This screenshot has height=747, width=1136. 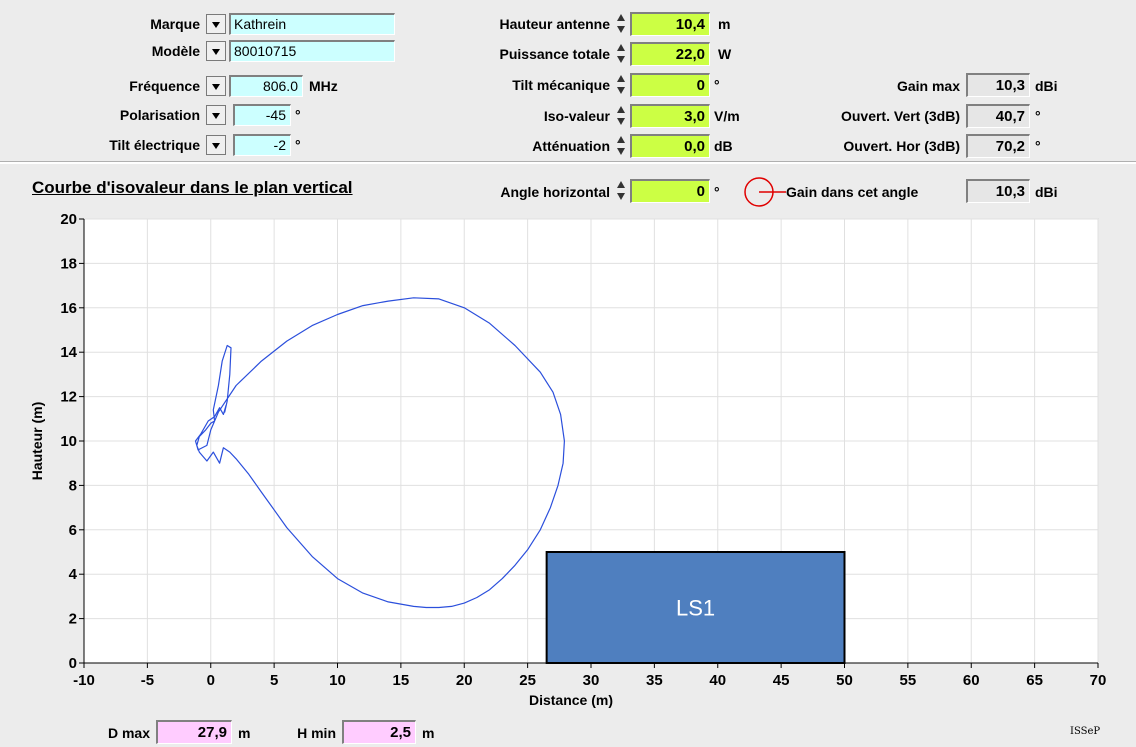 I want to click on y-tick-label: 6, so click(x=73, y=530).